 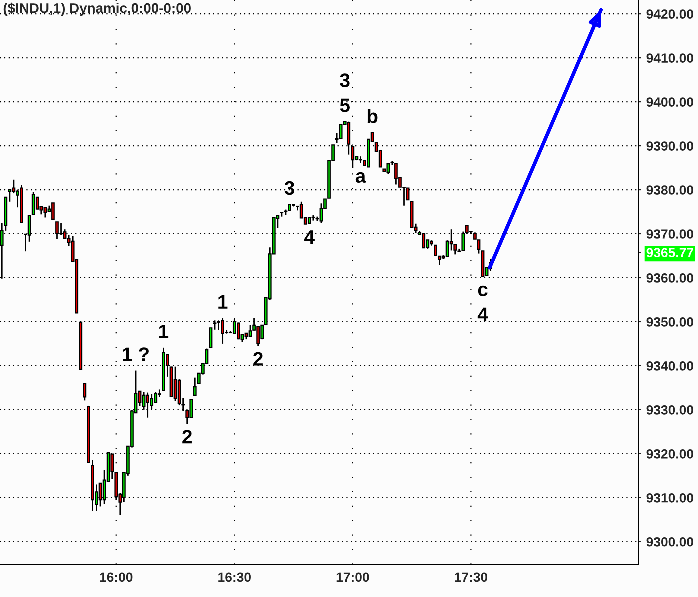 What do you see at coordinates (345, 105) in the screenshot?
I see `annotation: 5` at bounding box center [345, 105].